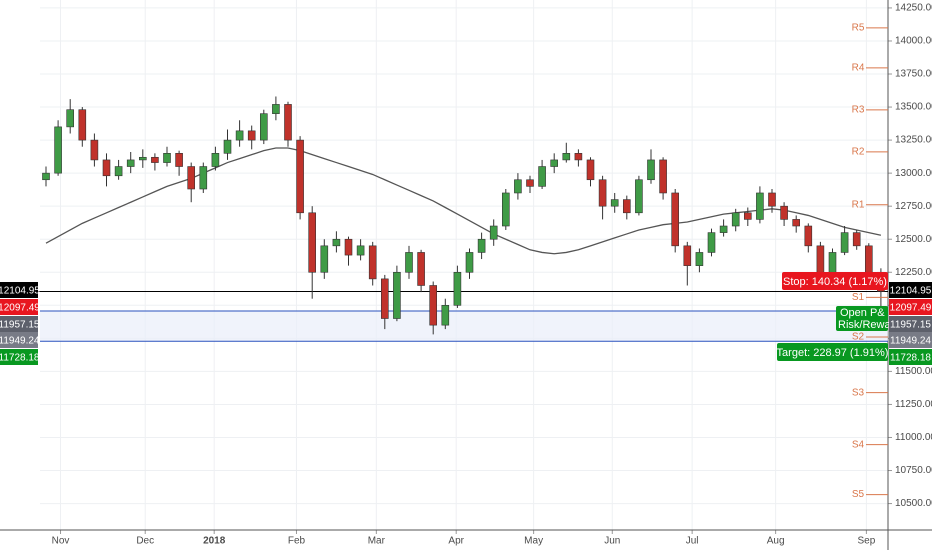 This screenshot has height=550, width=932. What do you see at coordinates (913, 74) in the screenshot?
I see `y-tick-label: 13750.00` at bounding box center [913, 74].